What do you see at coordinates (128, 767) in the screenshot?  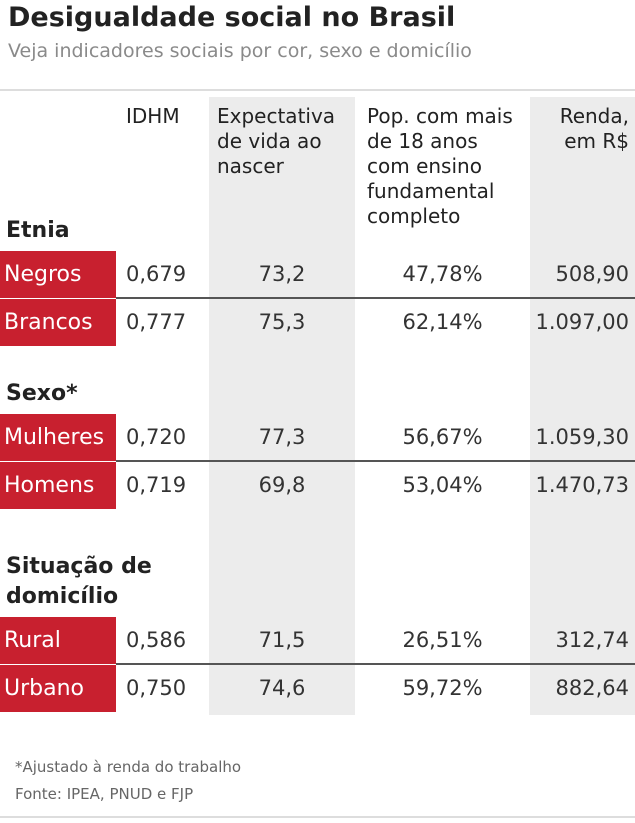 I see `footnote: *Ajustado à renda do trabalho` at bounding box center [128, 767].